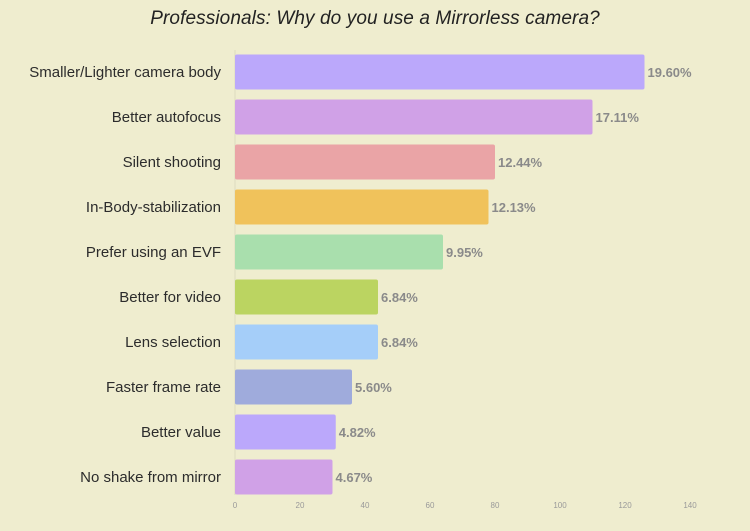 The width and height of the screenshot is (750, 531). I want to click on x-tick-label: 80, so click(495, 505).